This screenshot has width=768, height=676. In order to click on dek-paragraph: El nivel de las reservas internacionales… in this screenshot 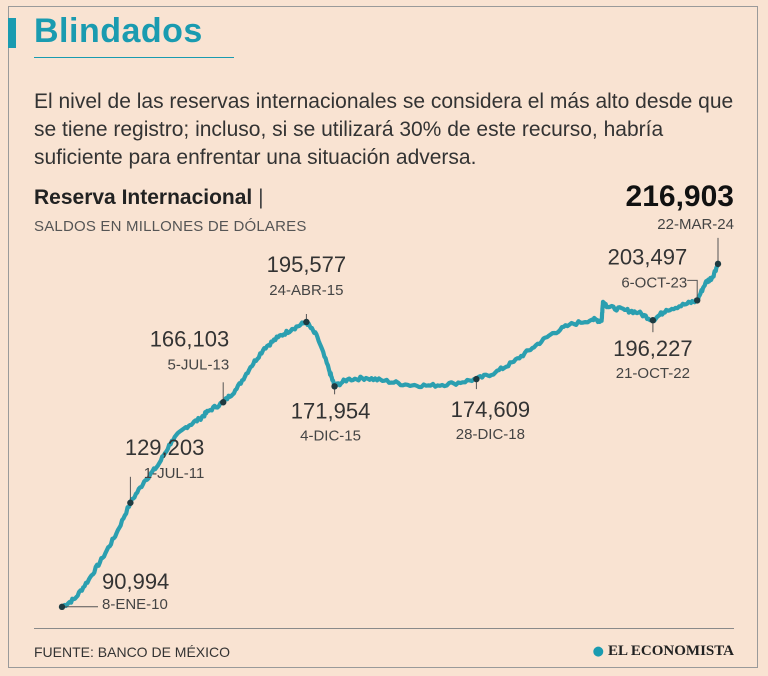, I will do `click(384, 129)`.